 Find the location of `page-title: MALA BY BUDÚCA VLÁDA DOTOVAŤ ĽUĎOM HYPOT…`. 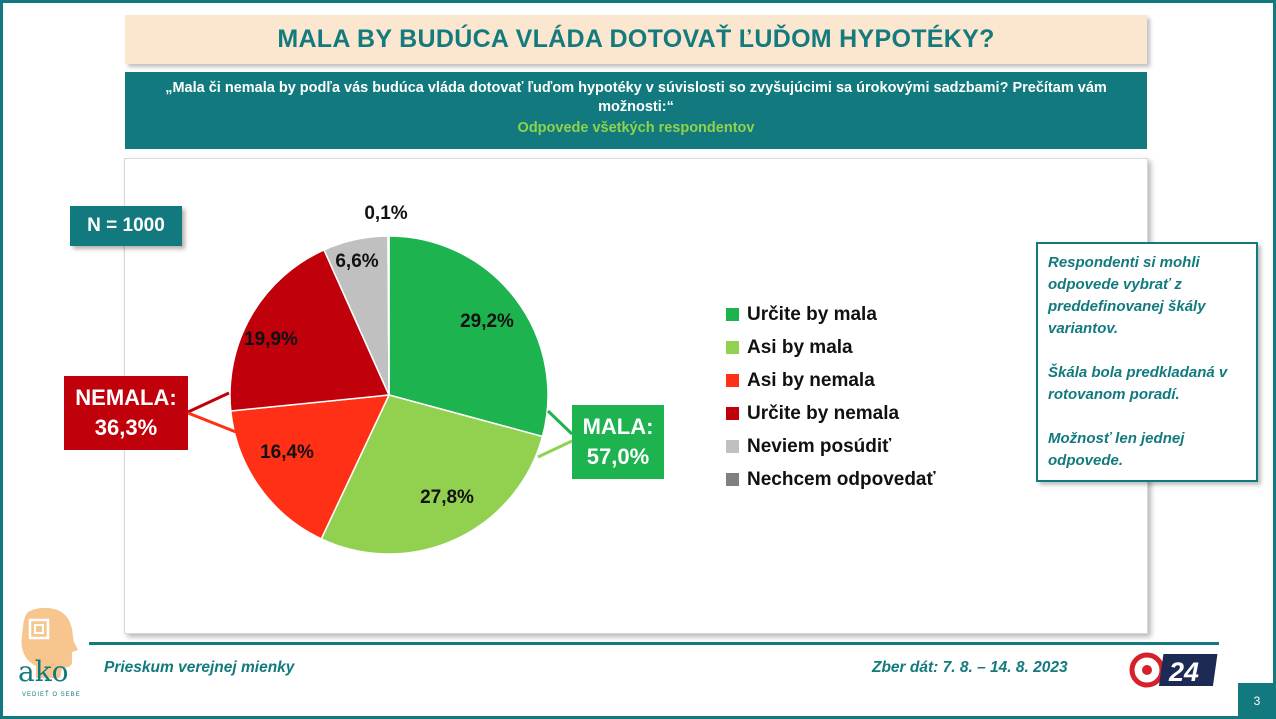

page-title: MALA BY BUDÚCA VLÁDA DOTOVAŤ ĽUĎOM HYPOT… is located at coordinates (636, 39).